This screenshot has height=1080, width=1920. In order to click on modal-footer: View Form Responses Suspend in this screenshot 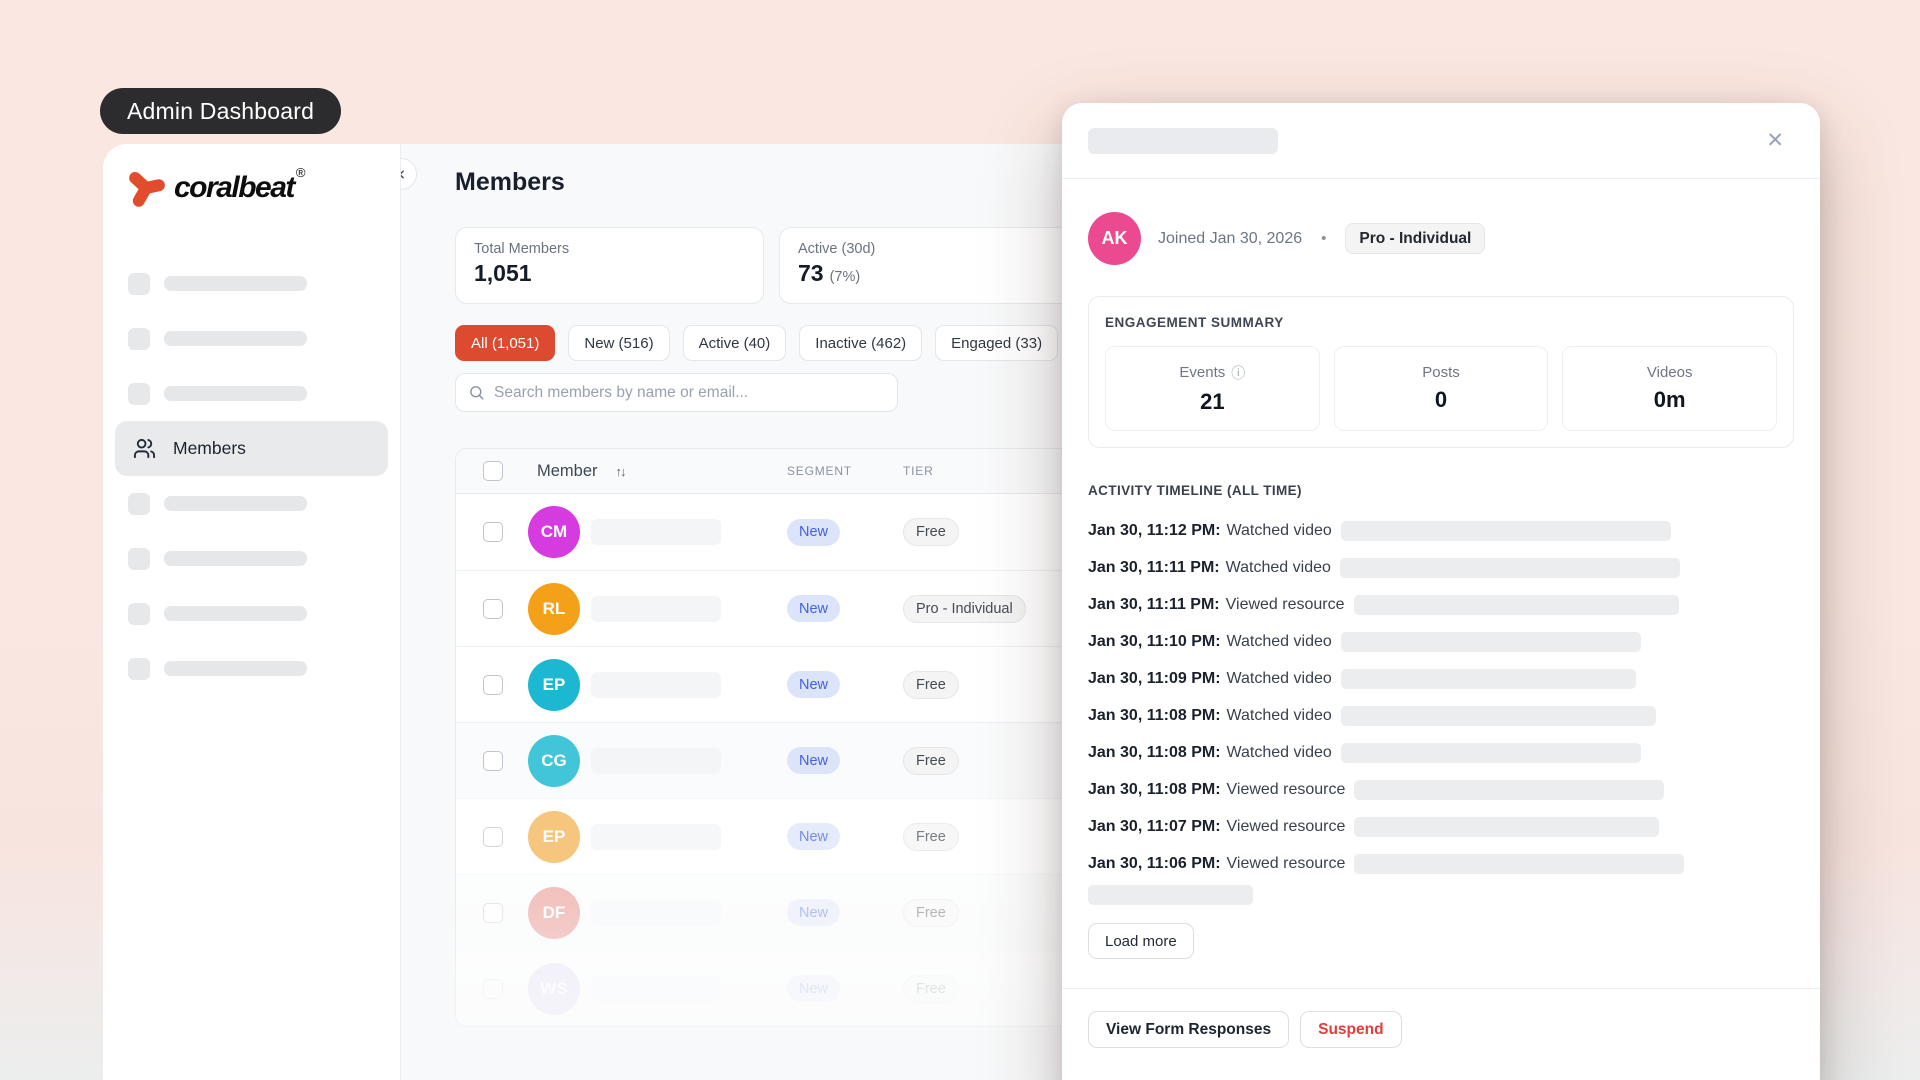, I will do `click(1441, 1018)`.